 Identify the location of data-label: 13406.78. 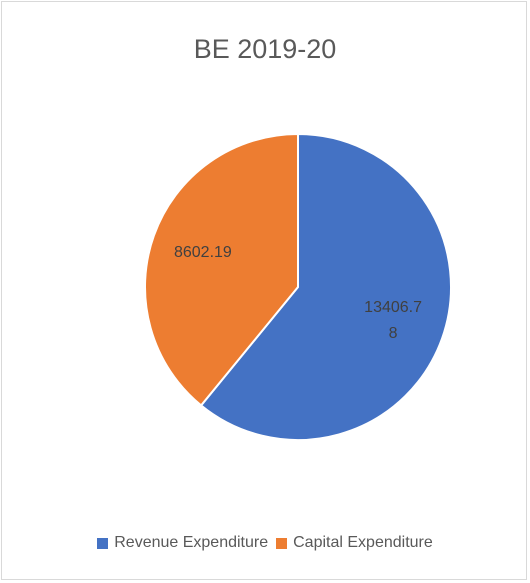
(393, 320).